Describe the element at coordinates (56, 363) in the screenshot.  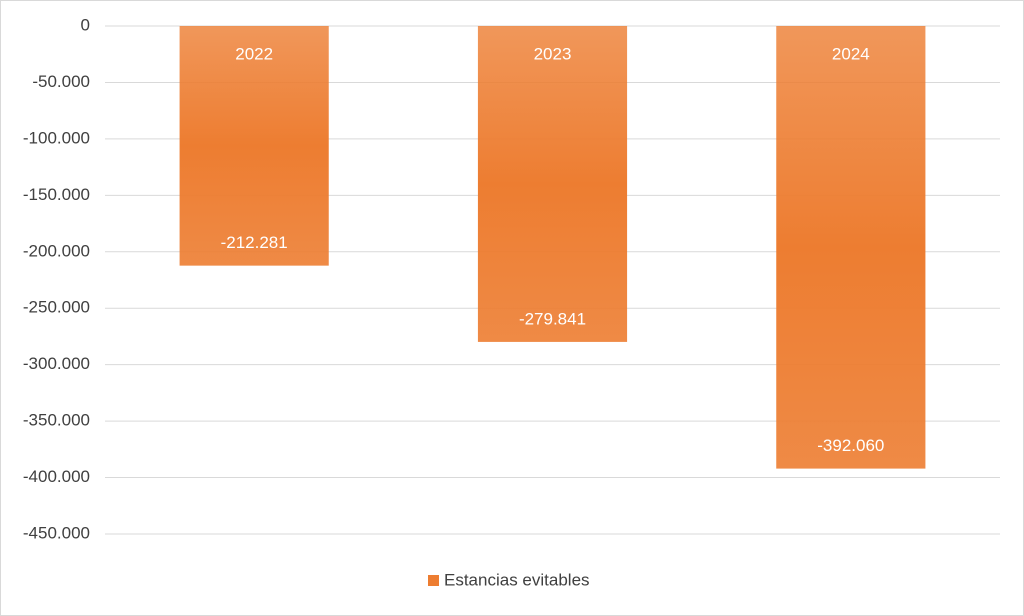
I see `y-tick-label: -300.000` at that location.